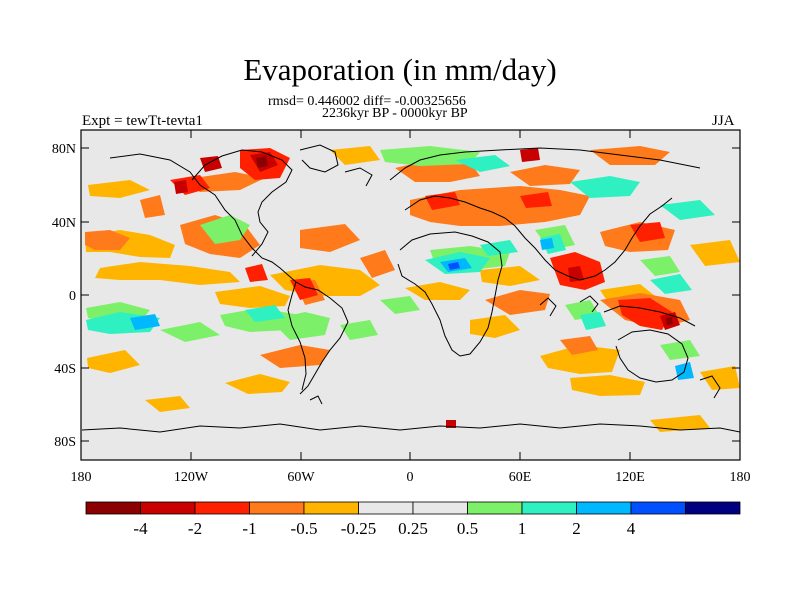 The width and height of the screenshot is (800, 600). I want to click on lat-tick-80n: 80N, so click(64, 149).